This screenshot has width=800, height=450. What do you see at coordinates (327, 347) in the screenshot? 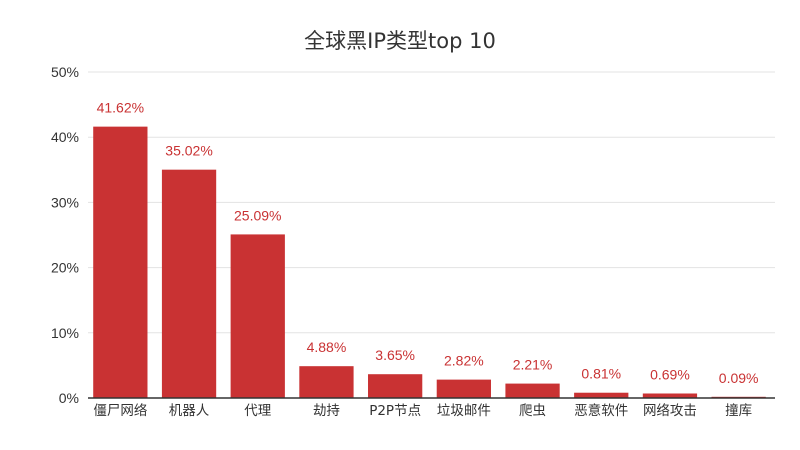
I see `data-label: 4.88%` at bounding box center [327, 347].